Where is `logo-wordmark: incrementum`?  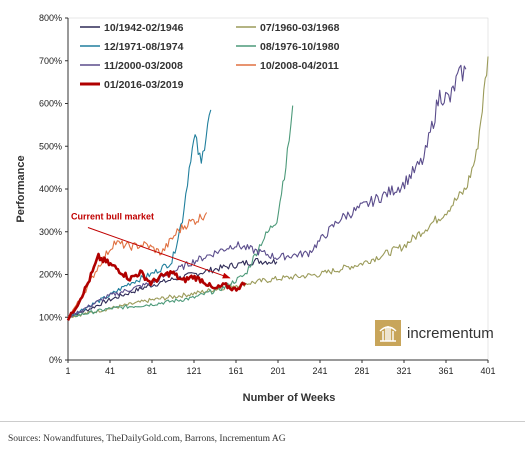 logo-wordmark: incrementum is located at coordinates (450, 333).